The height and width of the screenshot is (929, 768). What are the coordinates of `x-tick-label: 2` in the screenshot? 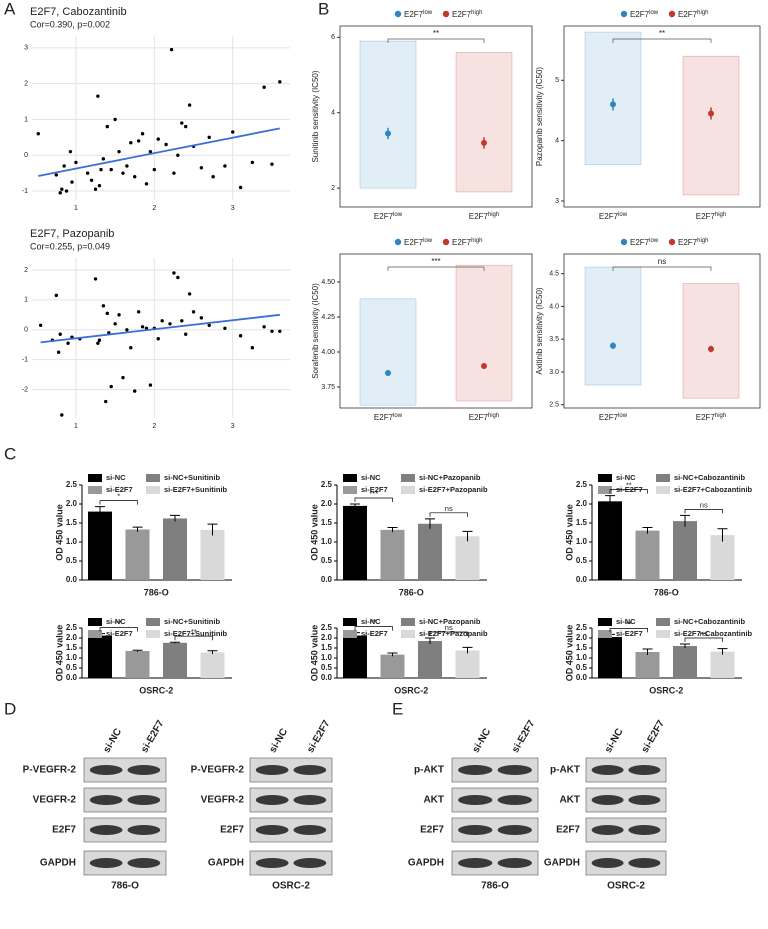 It's located at (154, 426).